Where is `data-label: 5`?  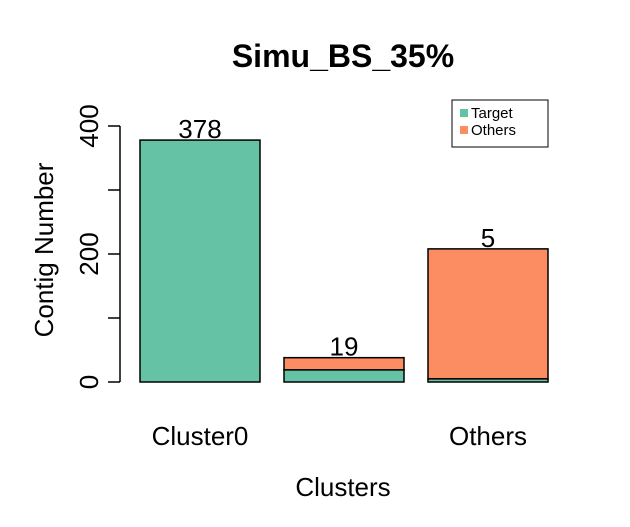
data-label: 5 is located at coordinates (488, 238).